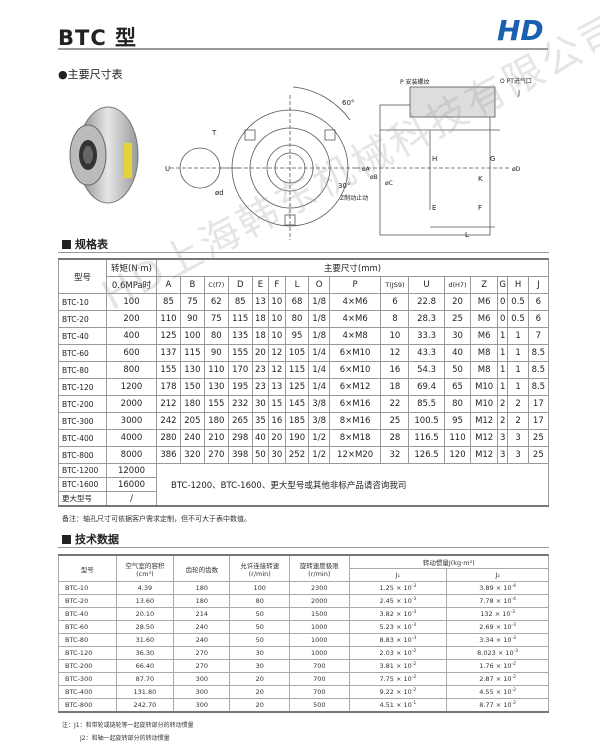  I want to click on header-label: 齿轮的齿数, so click(202, 569).